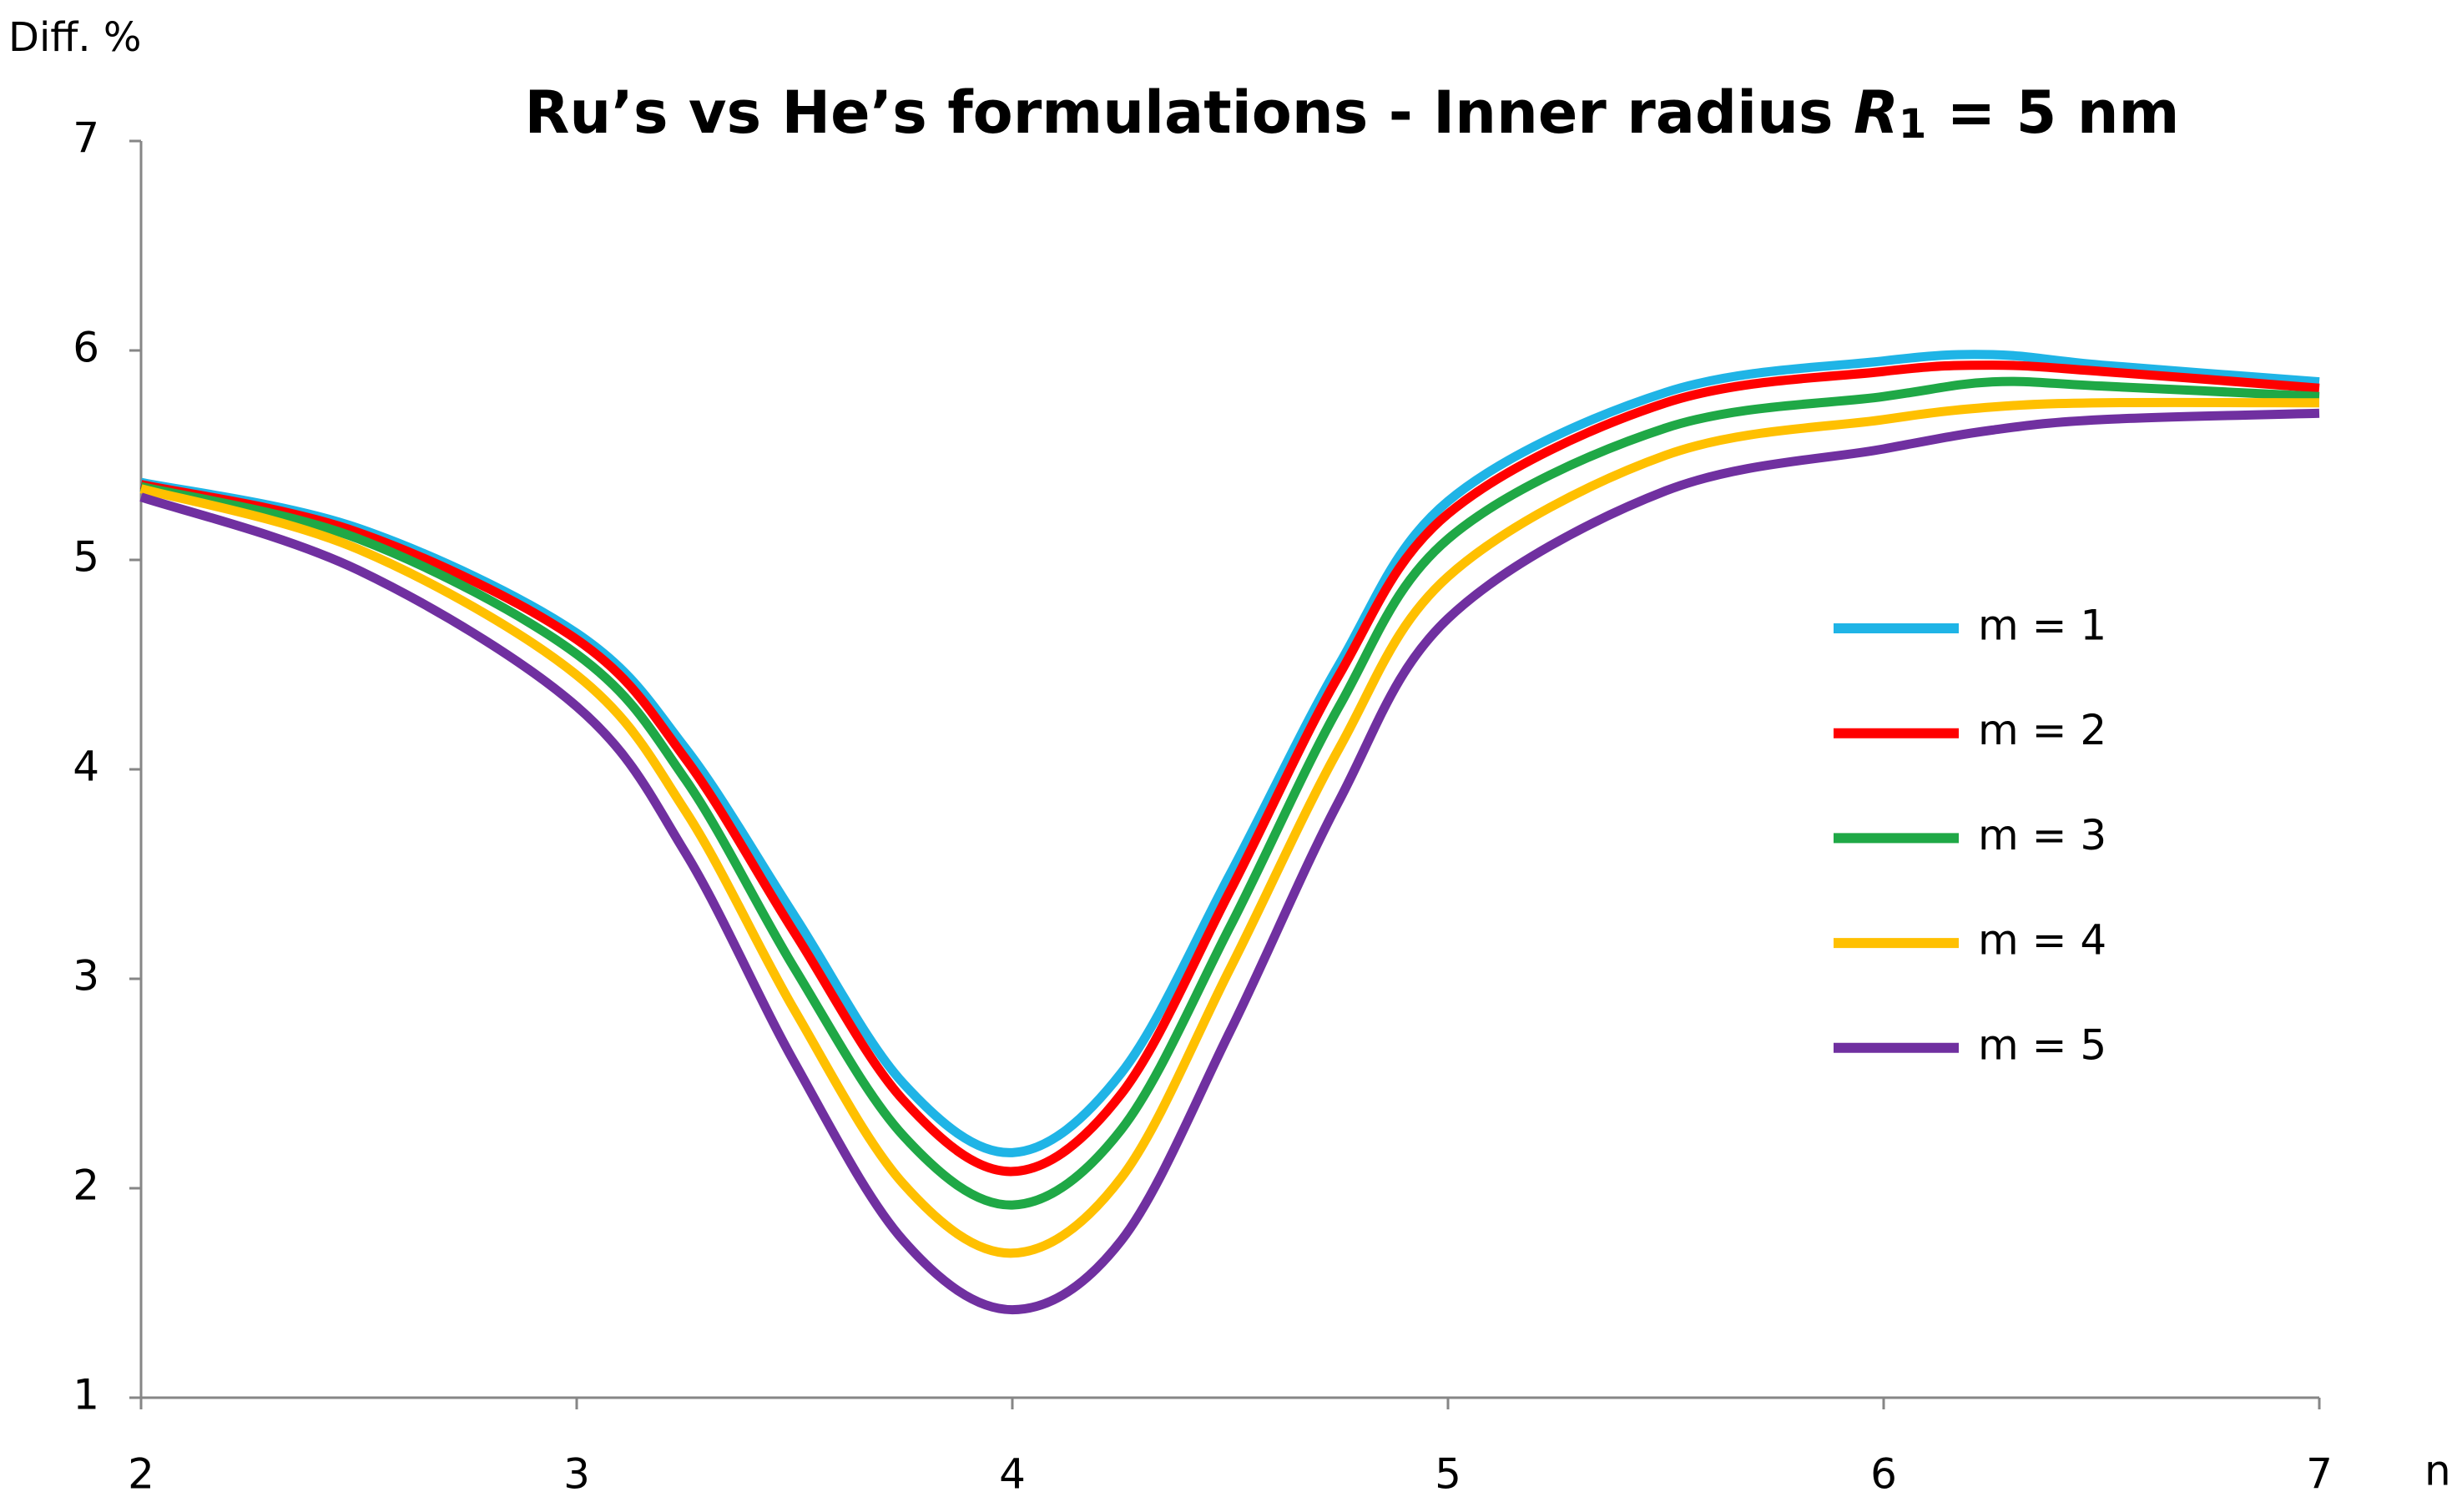 This screenshot has height=1512, width=2457. What do you see at coordinates (141, 1474) in the screenshot?
I see `x-tick-label: 2` at bounding box center [141, 1474].